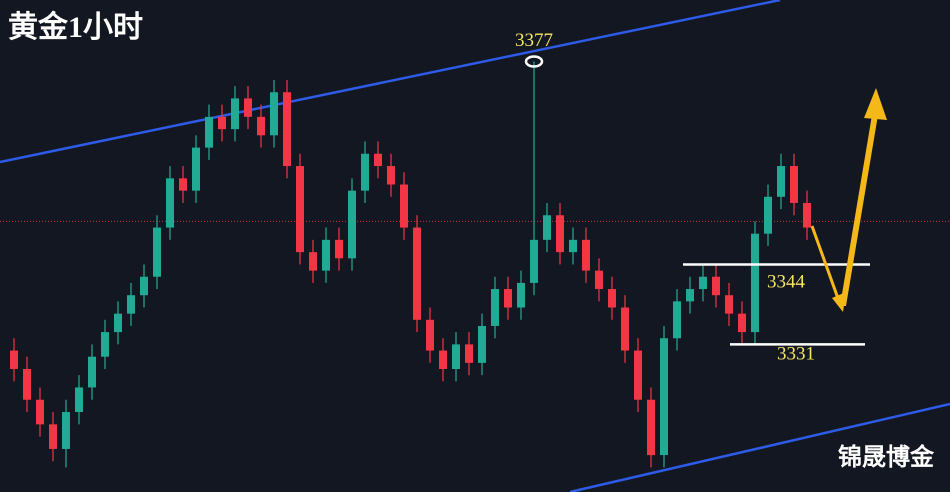  I want to click on peak-marker, so click(534, 61).